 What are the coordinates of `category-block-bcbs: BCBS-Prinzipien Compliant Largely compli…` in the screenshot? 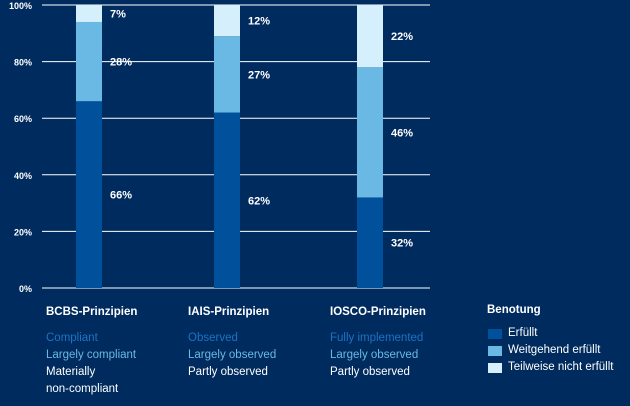 It's located at (91, 351).